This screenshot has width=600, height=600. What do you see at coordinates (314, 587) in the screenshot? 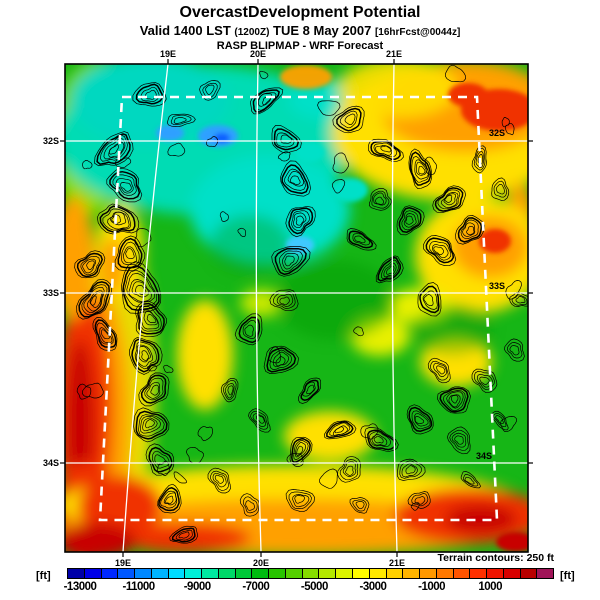
I see `colorbar-tick-label: -5000` at bounding box center [314, 587].